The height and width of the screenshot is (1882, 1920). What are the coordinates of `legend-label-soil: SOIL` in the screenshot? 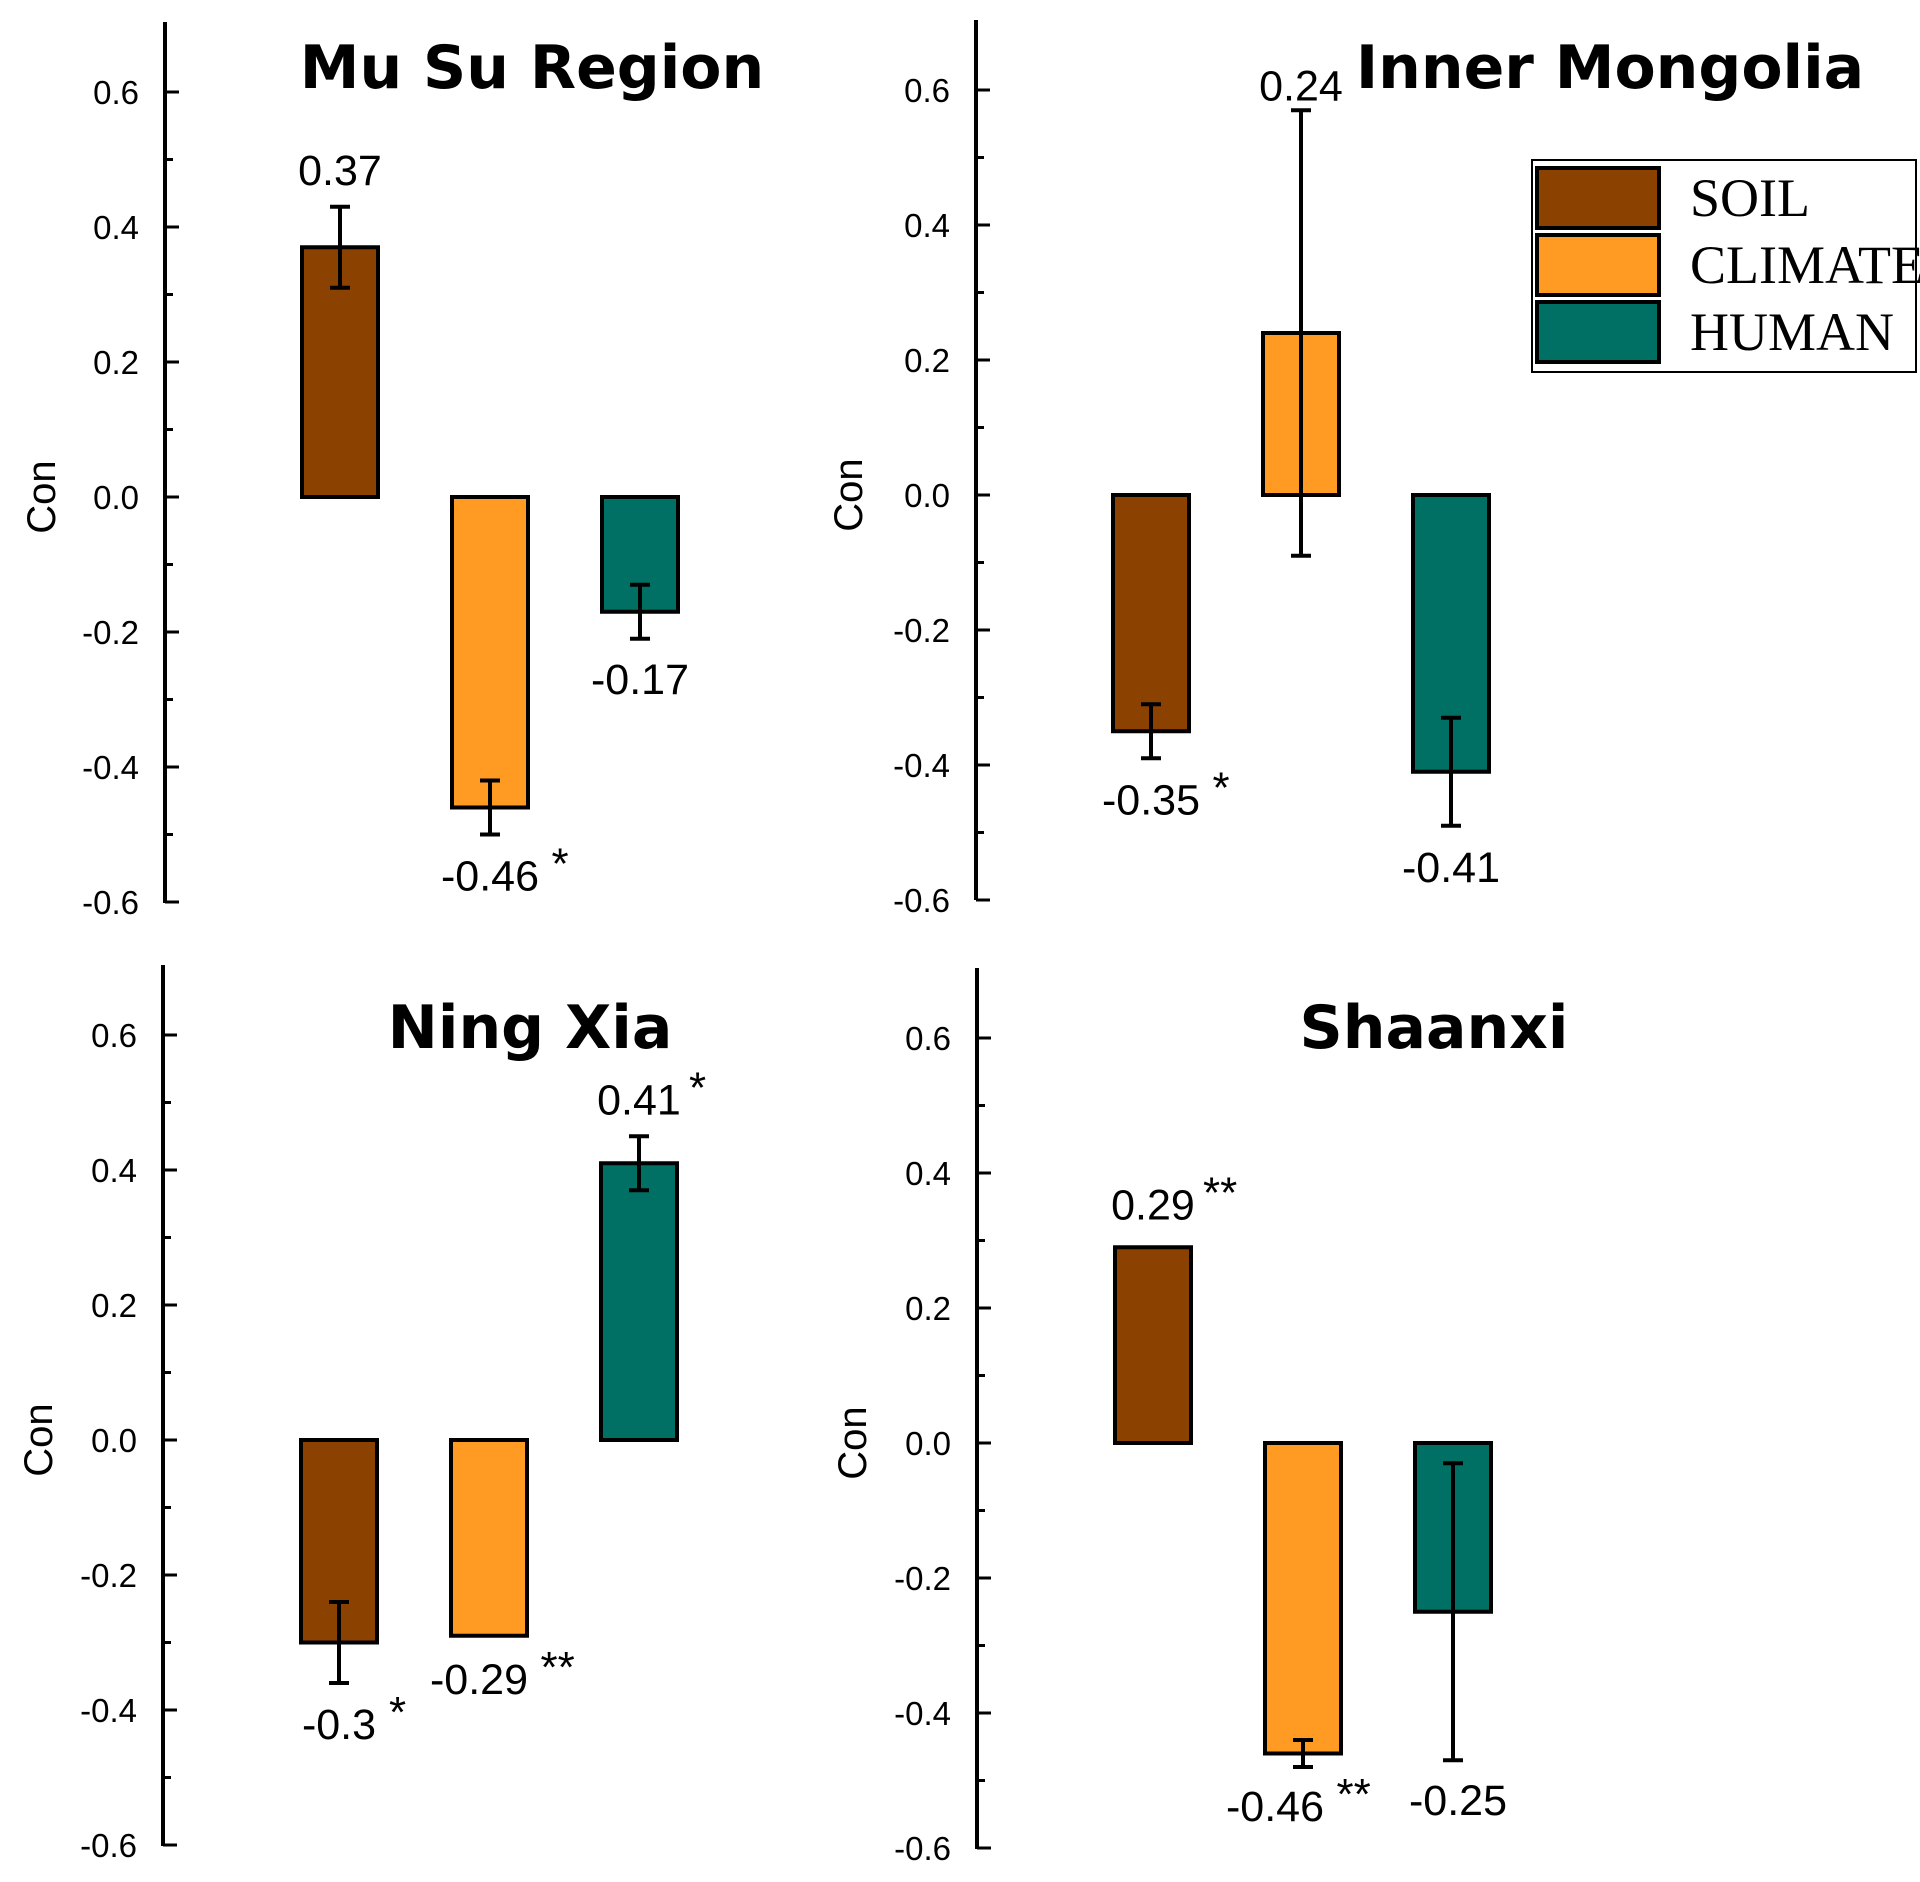 It's located at (1750, 198).